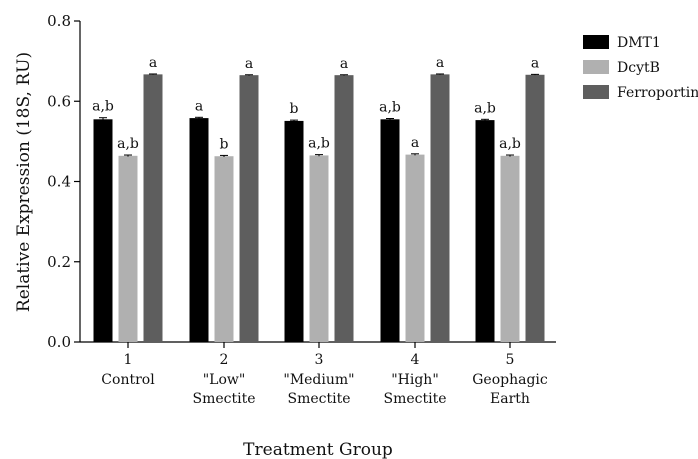  What do you see at coordinates (128, 360) in the screenshot?
I see `x-tick-label-number: 1` at bounding box center [128, 360].